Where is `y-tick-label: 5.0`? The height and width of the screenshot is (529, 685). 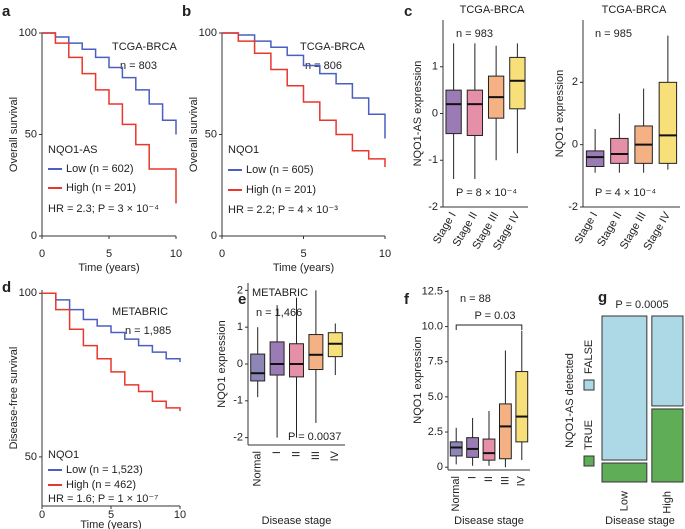
y-tick-label: 5.0 is located at coordinates (435, 397).